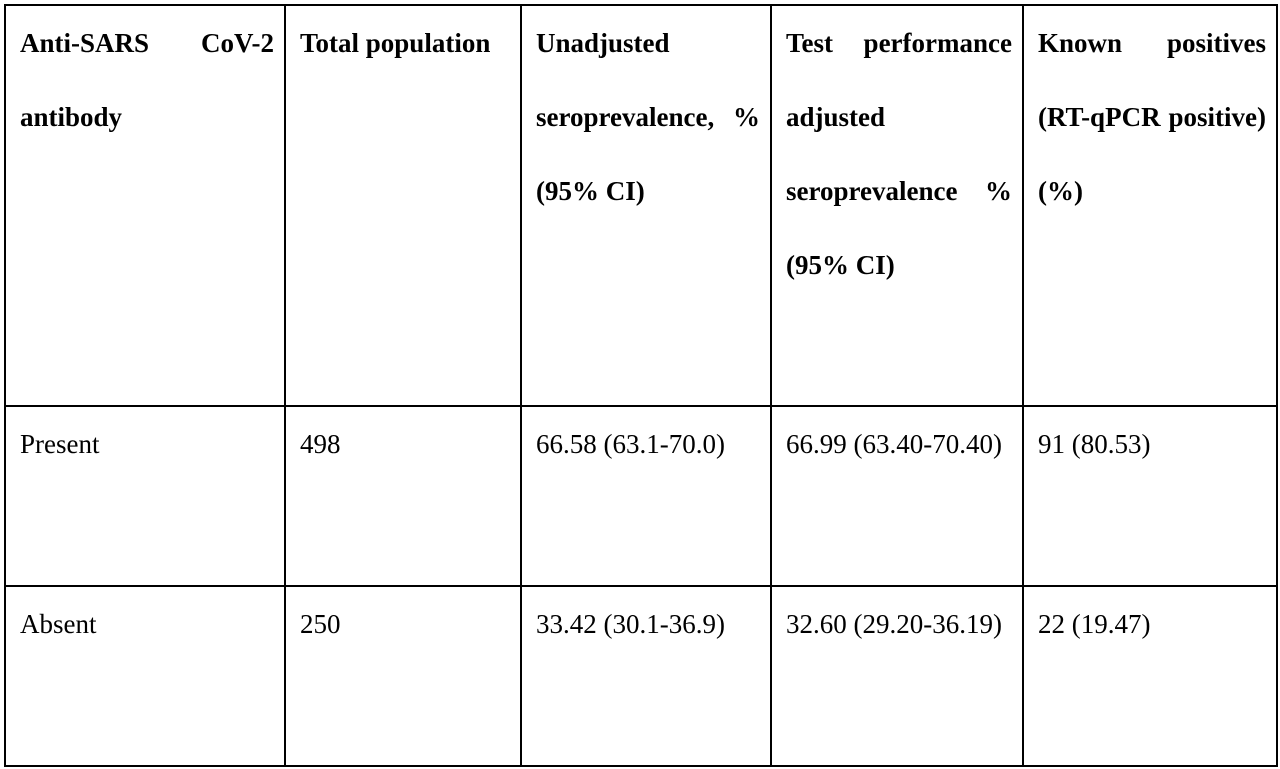 This screenshot has width=1280, height=769. What do you see at coordinates (646, 205) in the screenshot?
I see `header-cell: Unadjusted seroprevalence, % (95% CI)` at bounding box center [646, 205].